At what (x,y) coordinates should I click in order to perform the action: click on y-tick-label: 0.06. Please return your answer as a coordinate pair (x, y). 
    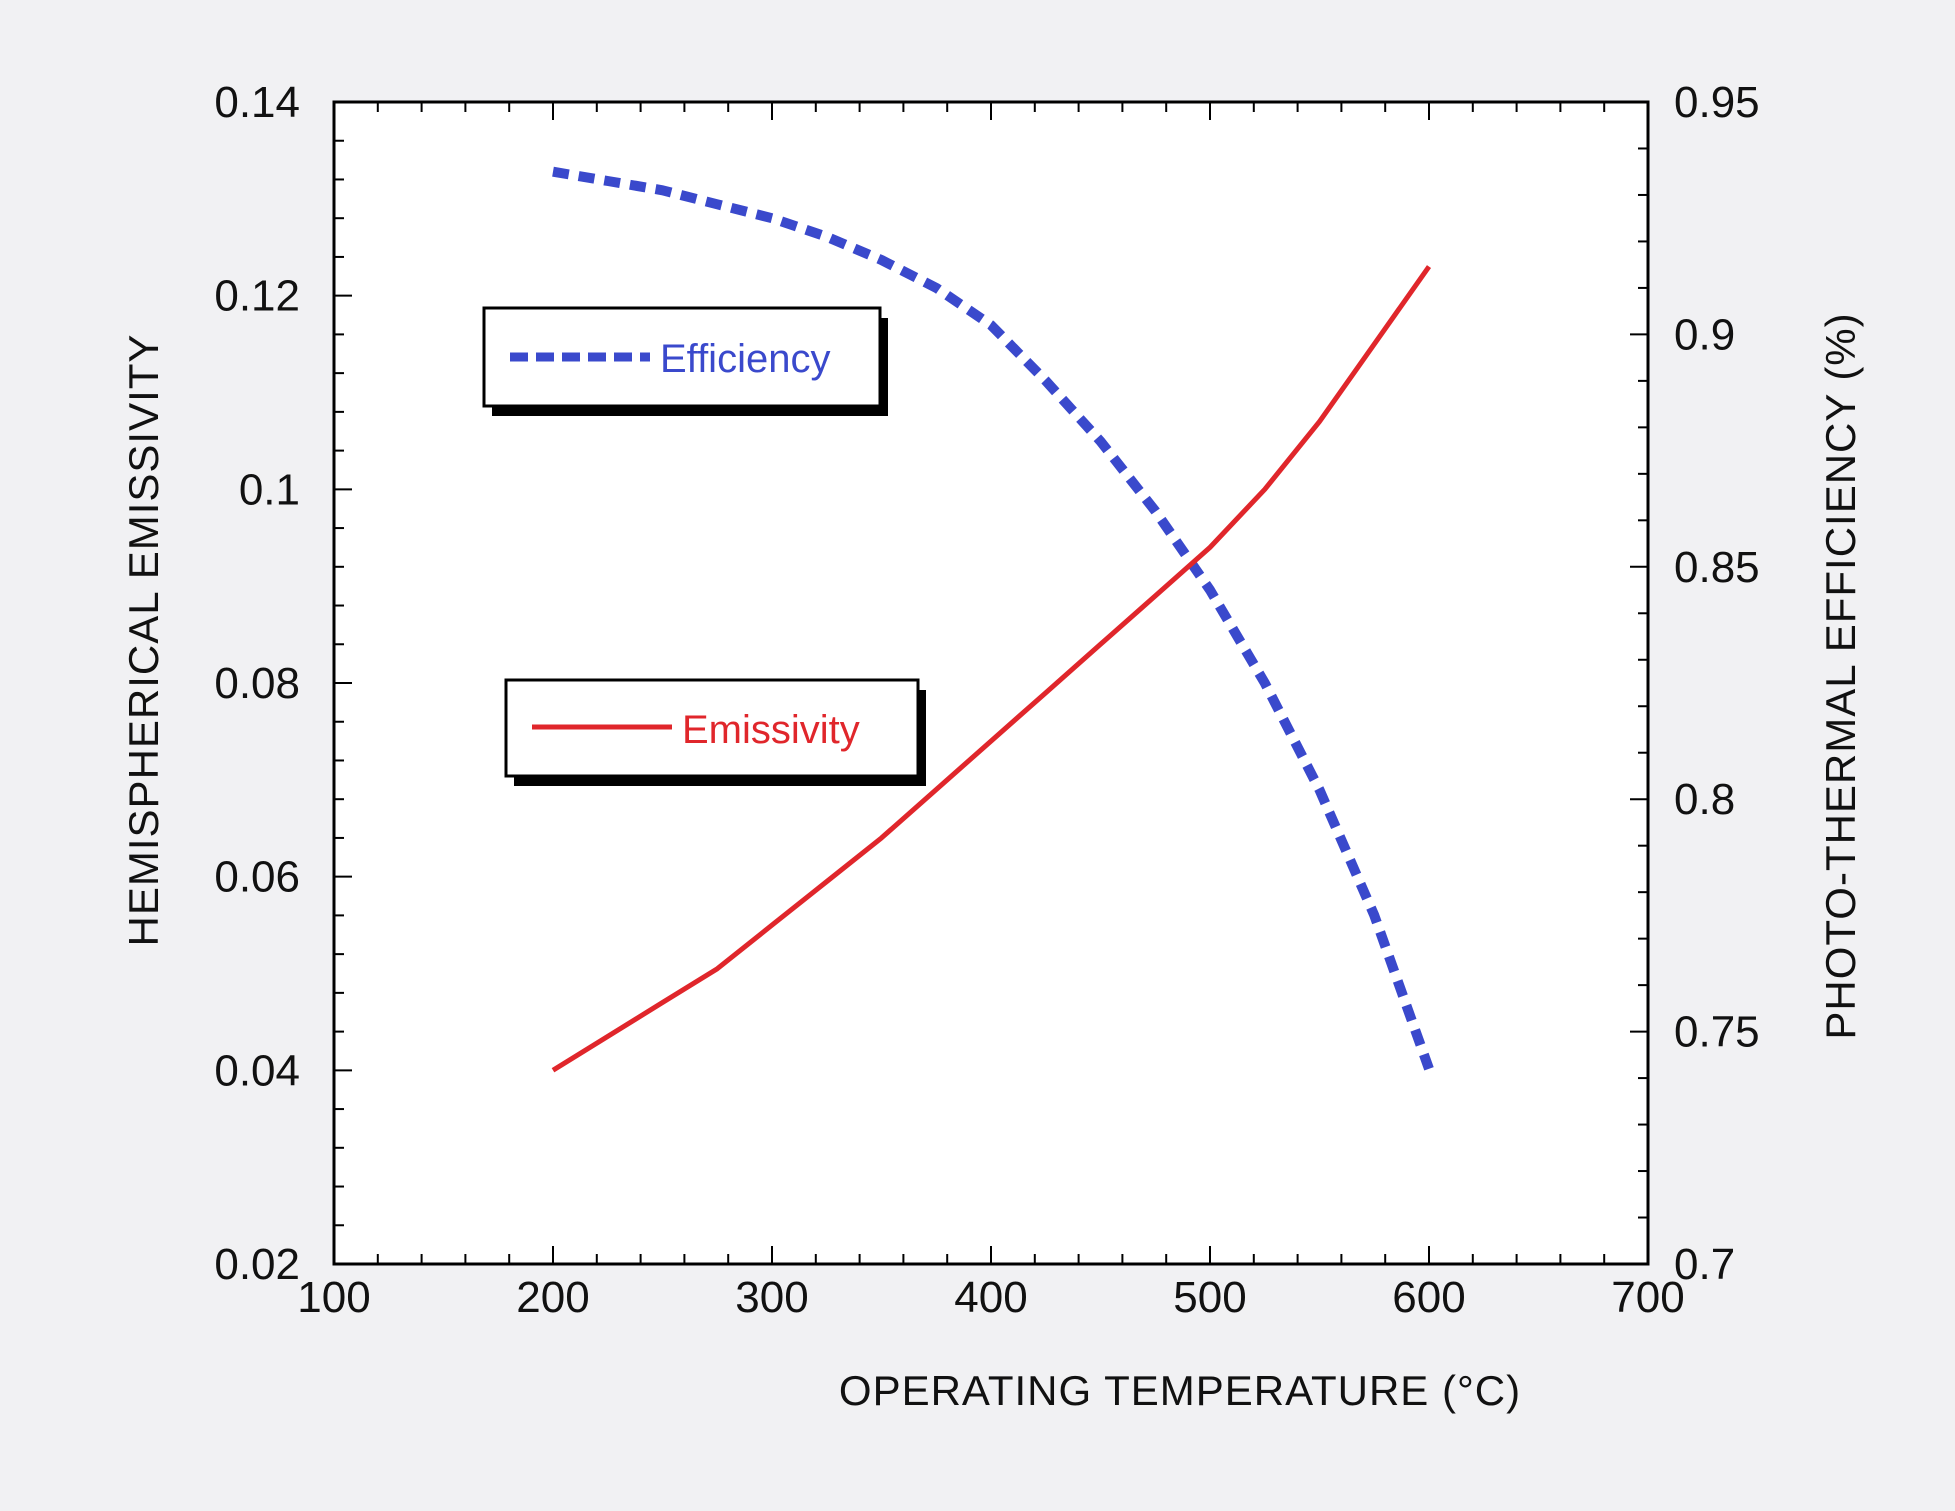
    Looking at the image, I should click on (257, 877).